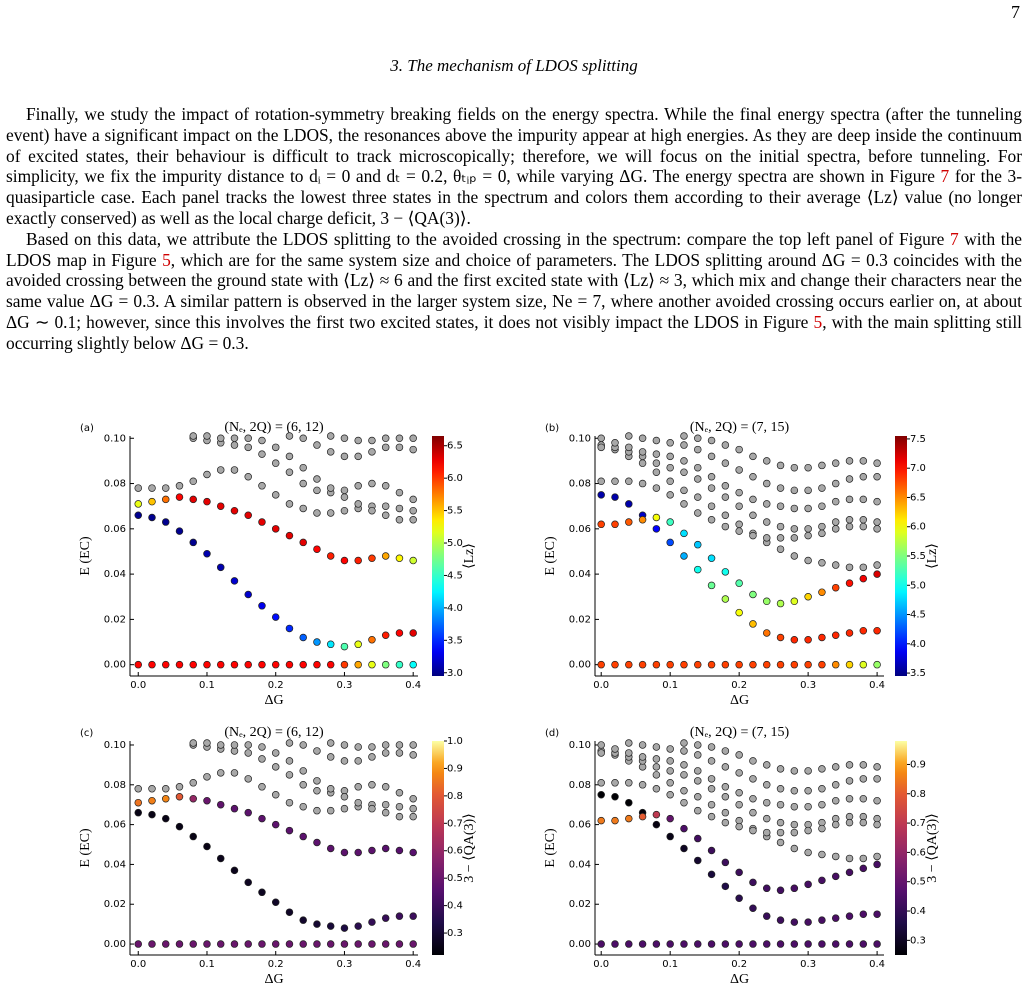 This screenshot has width=1028, height=993. Describe the element at coordinates (514, 65) in the screenshot. I see `section-title: 3. The mechanism of LDOS splitting` at that location.